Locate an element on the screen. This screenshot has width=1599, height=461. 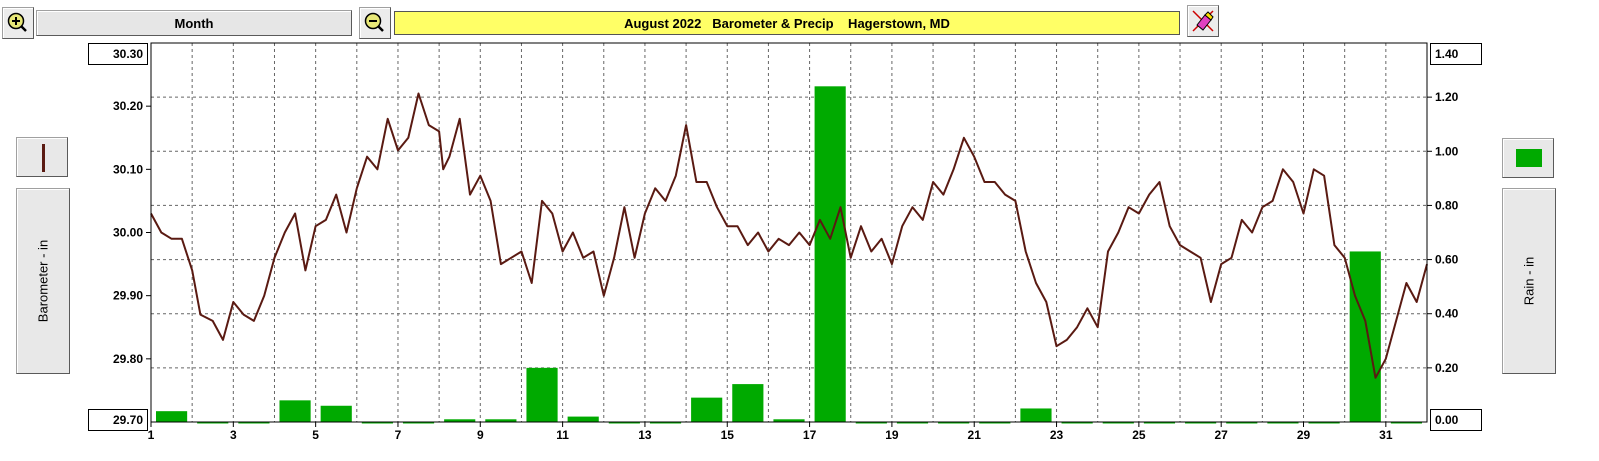
x-tick-label: 15 is located at coordinates (728, 435).